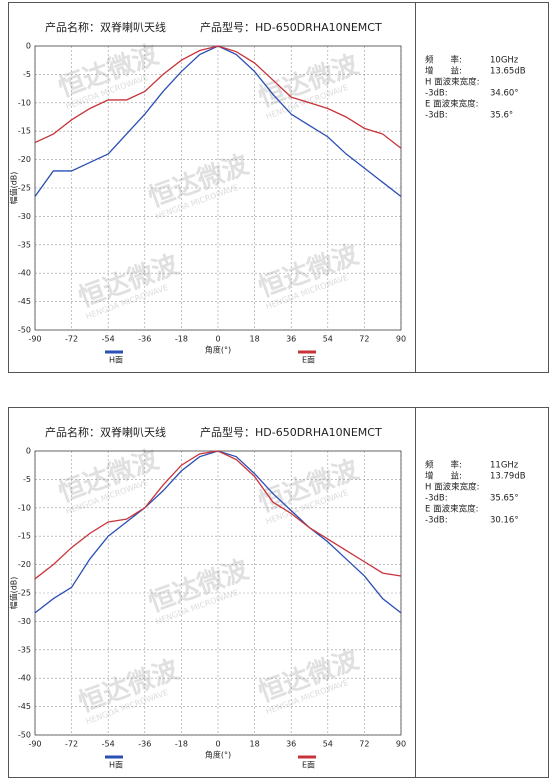 This screenshot has width=553, height=783. What do you see at coordinates (508, 72) in the screenshot?
I see `spec-value: 13.65dB` at bounding box center [508, 72].